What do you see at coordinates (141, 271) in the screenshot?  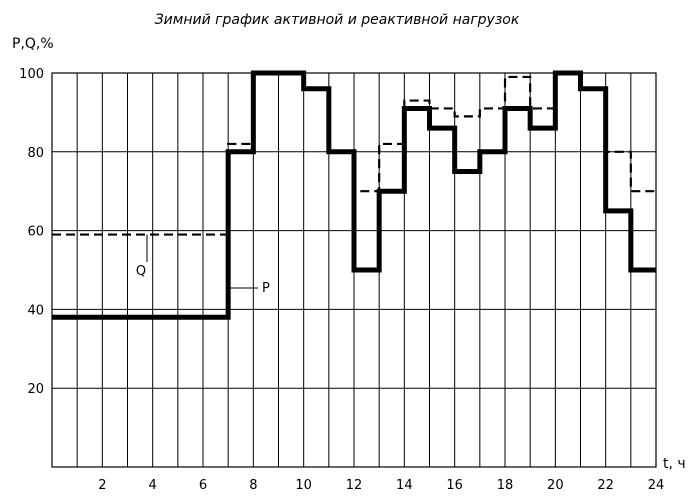 I see `q-series-label: Q` at bounding box center [141, 271].